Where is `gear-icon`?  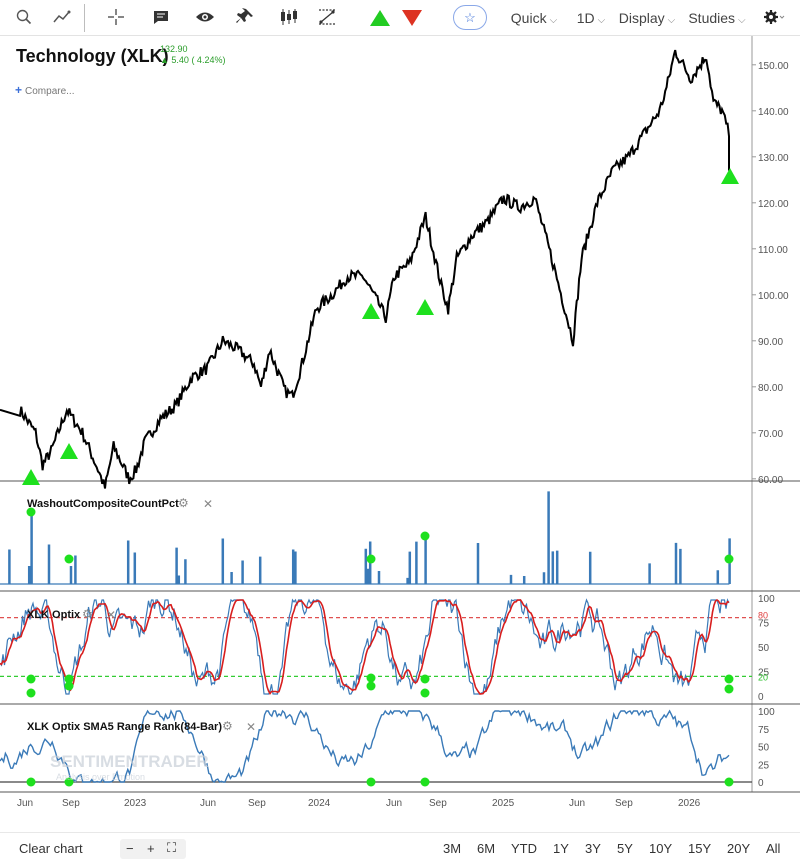 gear-icon is located at coordinates (774, 18).